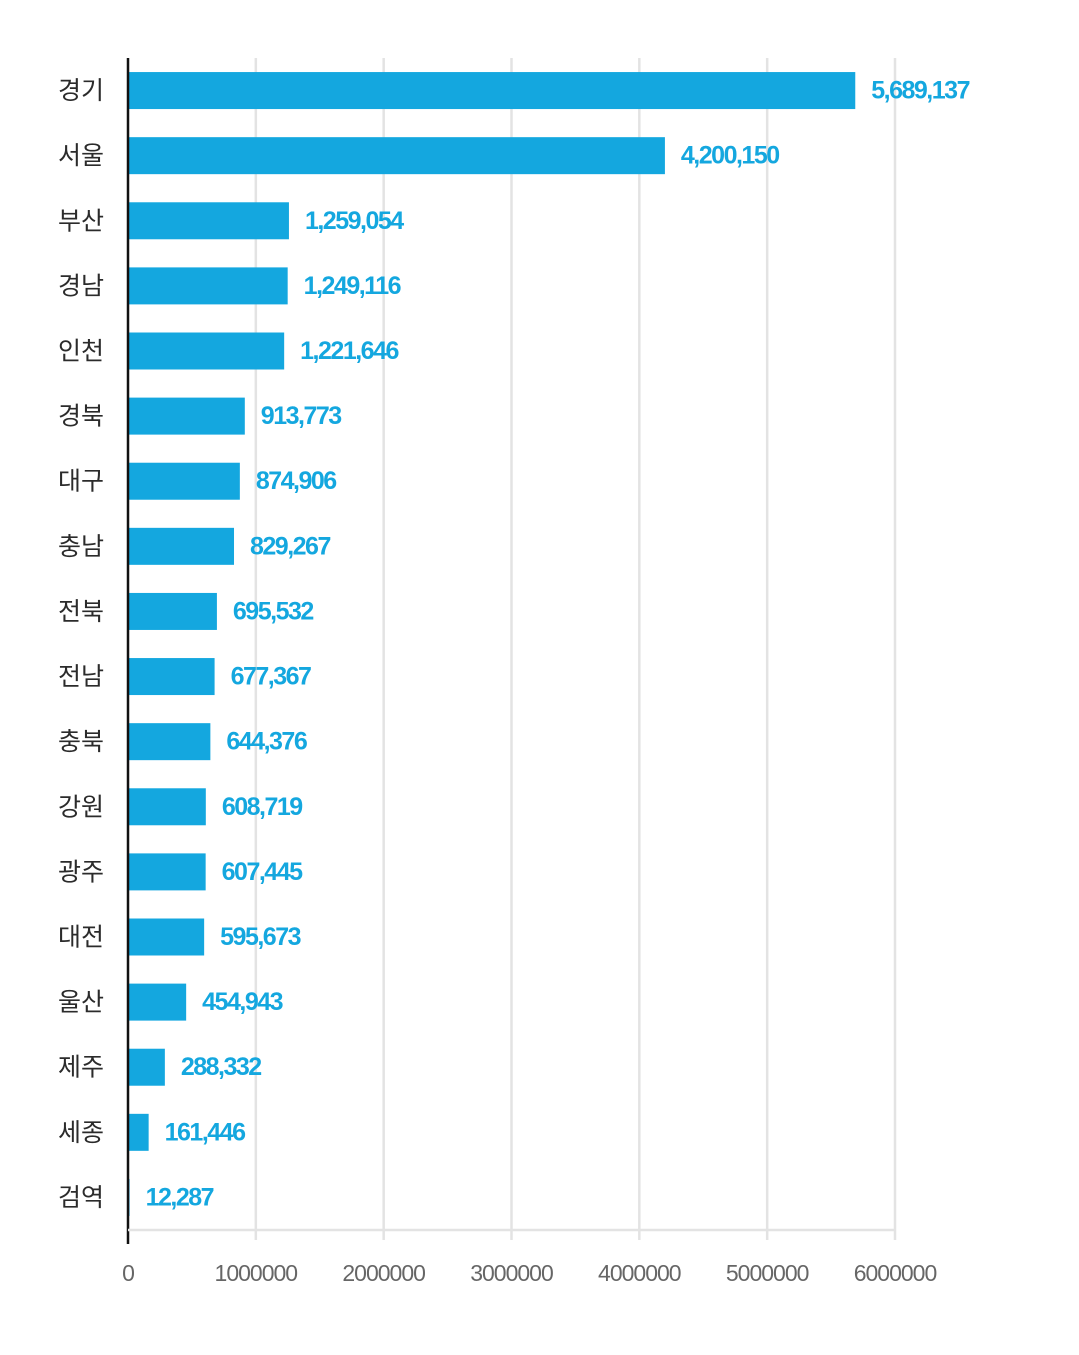 The height and width of the screenshot is (1355, 1079). Describe the element at coordinates (81, 1197) in the screenshot. I see `category-label: 검역` at that location.